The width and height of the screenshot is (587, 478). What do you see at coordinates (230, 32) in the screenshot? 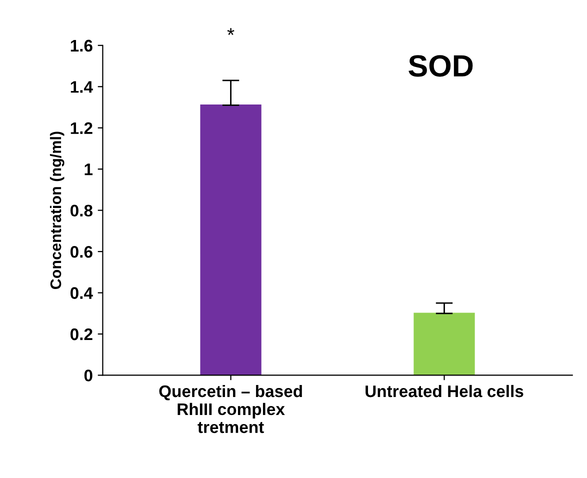
I see `annotation: *` at bounding box center [230, 32].